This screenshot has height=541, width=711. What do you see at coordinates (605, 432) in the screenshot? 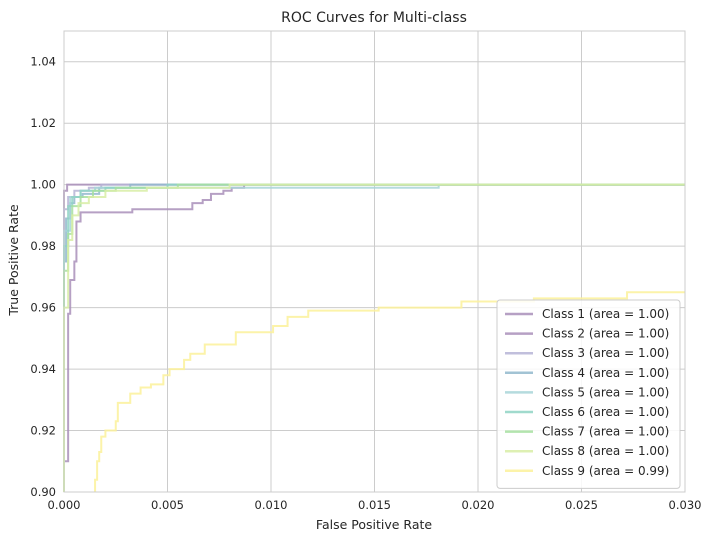
I see `legend-entry-label: Class 7 (area = 1.00)` at bounding box center [605, 432].